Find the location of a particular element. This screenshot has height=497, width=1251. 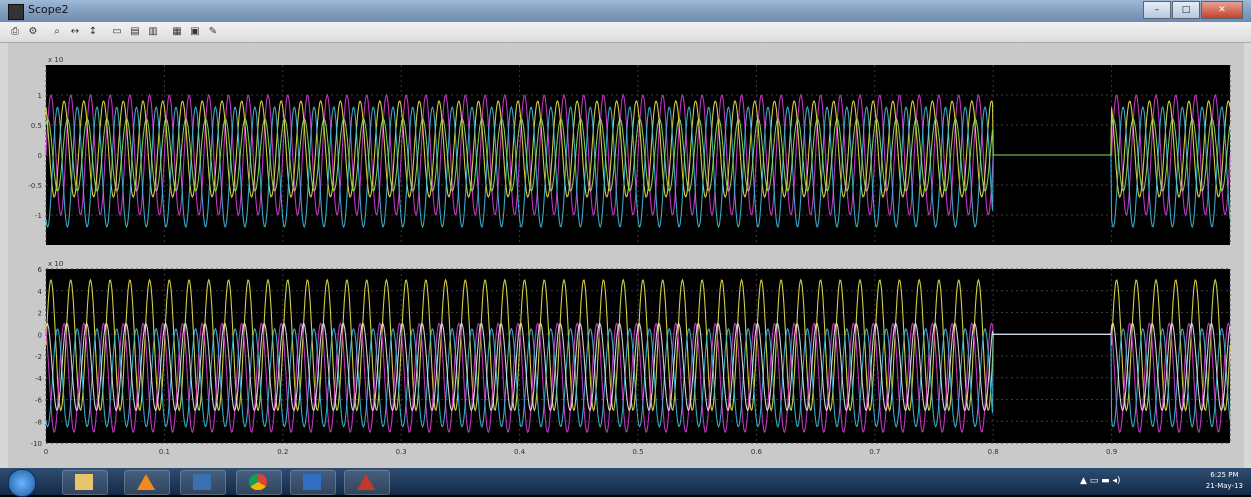

y-tick-label: 0.5 is located at coordinates (36, 126).